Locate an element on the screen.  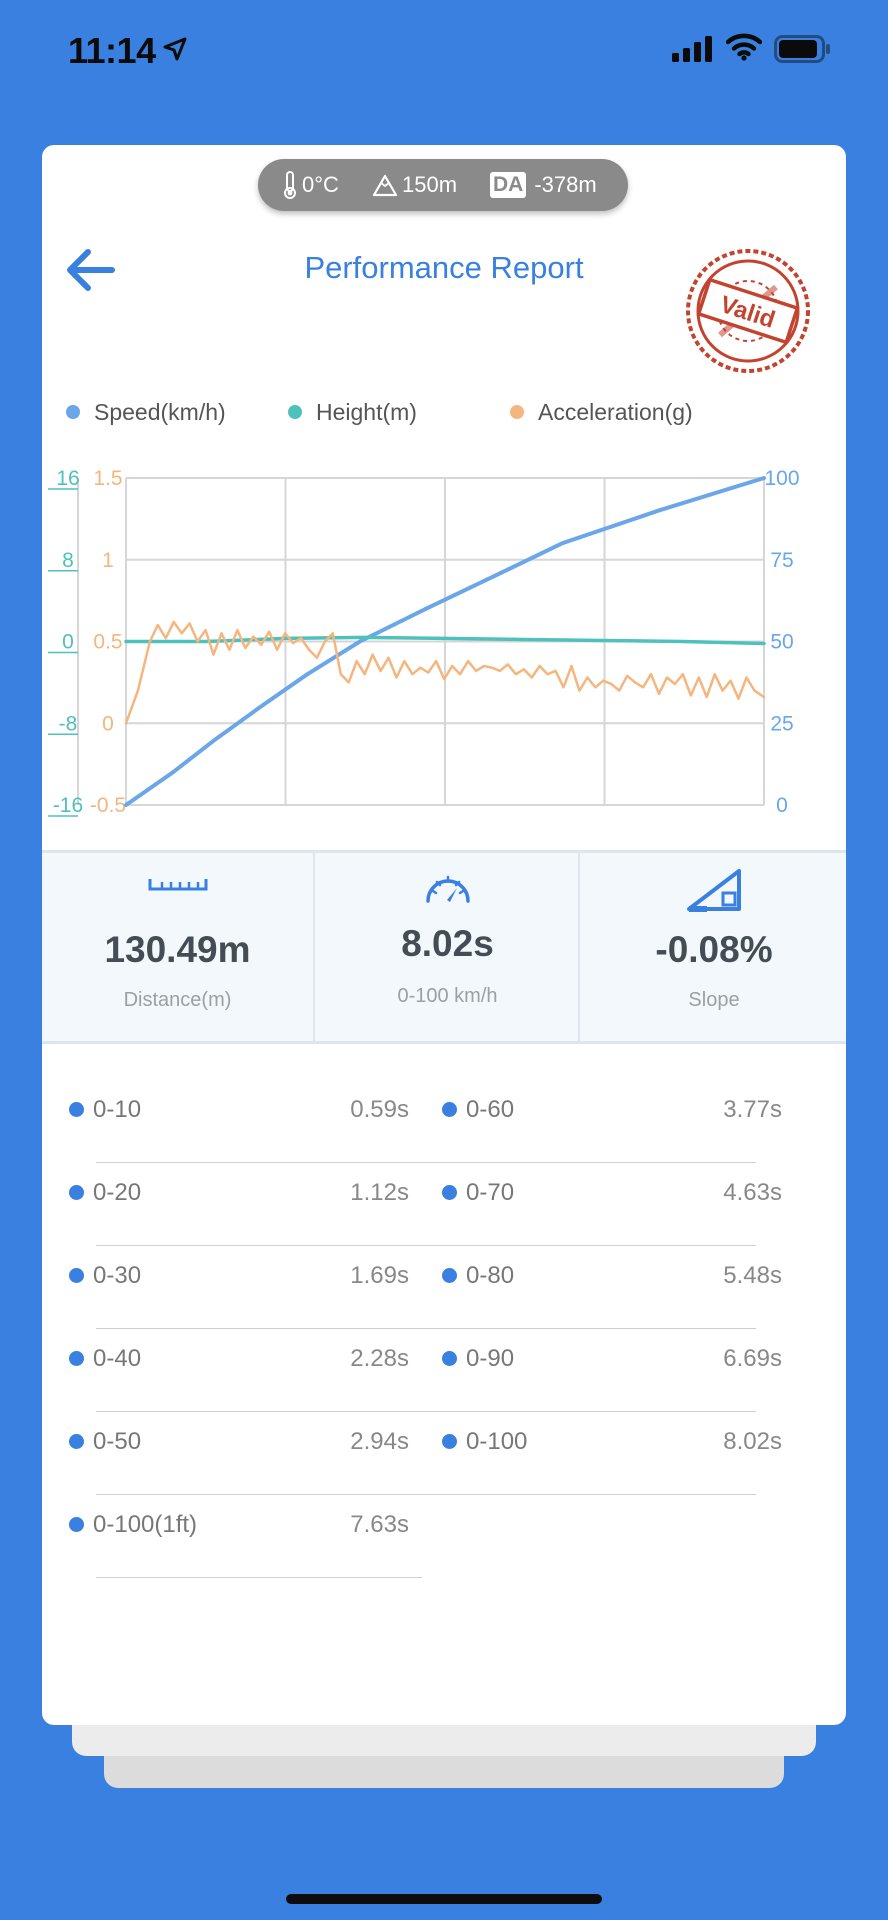
split-time: 1.69s is located at coordinates (379, 1275).